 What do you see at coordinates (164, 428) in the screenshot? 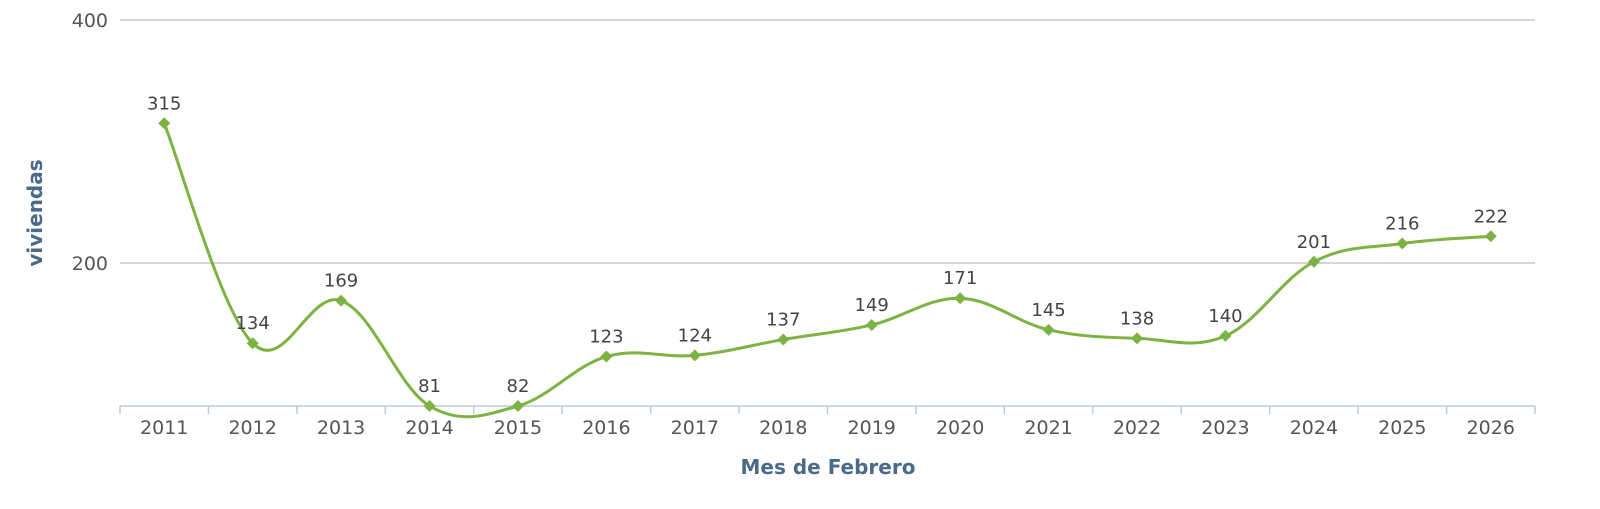
I see `x-tick-label: 2011` at bounding box center [164, 428].